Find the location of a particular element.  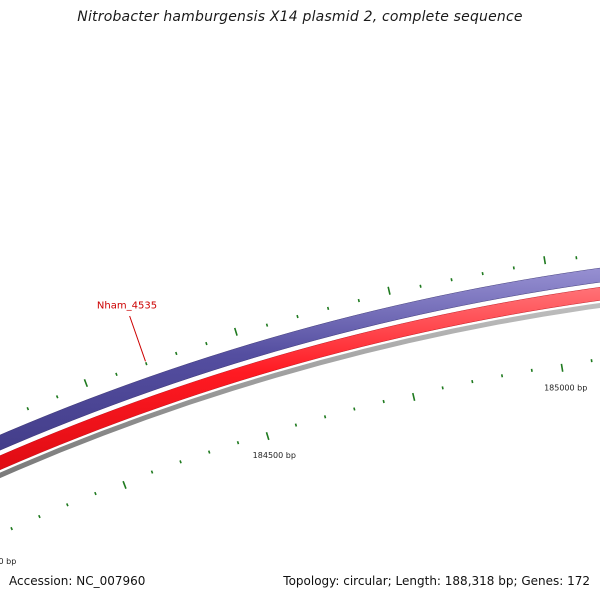

accession-text: Accession: NC_007960 is located at coordinates (77, 581).